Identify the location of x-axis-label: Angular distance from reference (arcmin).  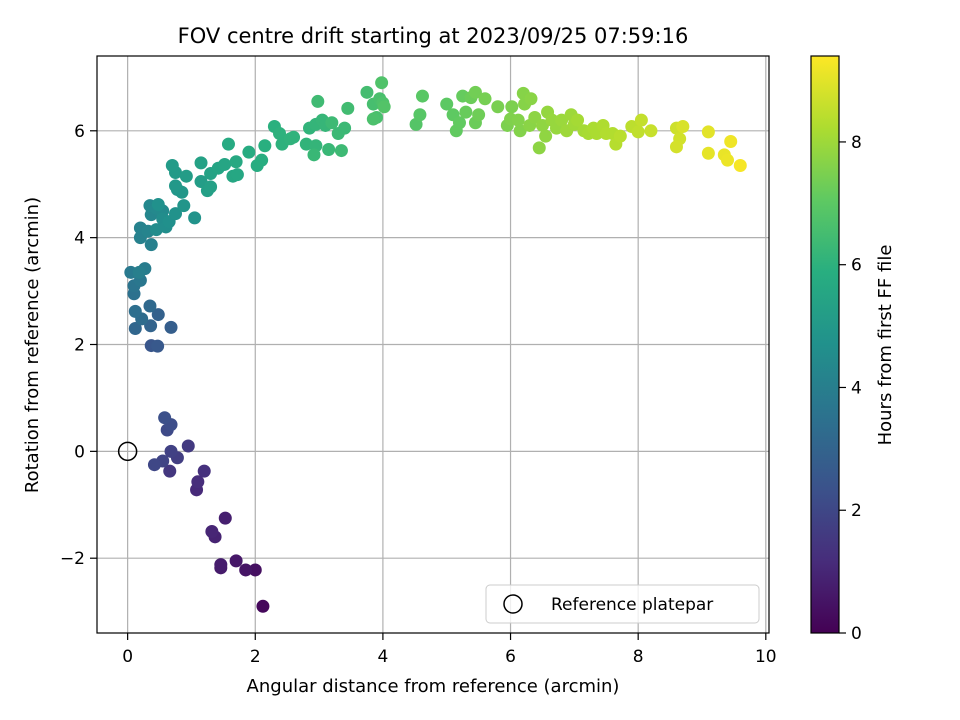
(433, 686).